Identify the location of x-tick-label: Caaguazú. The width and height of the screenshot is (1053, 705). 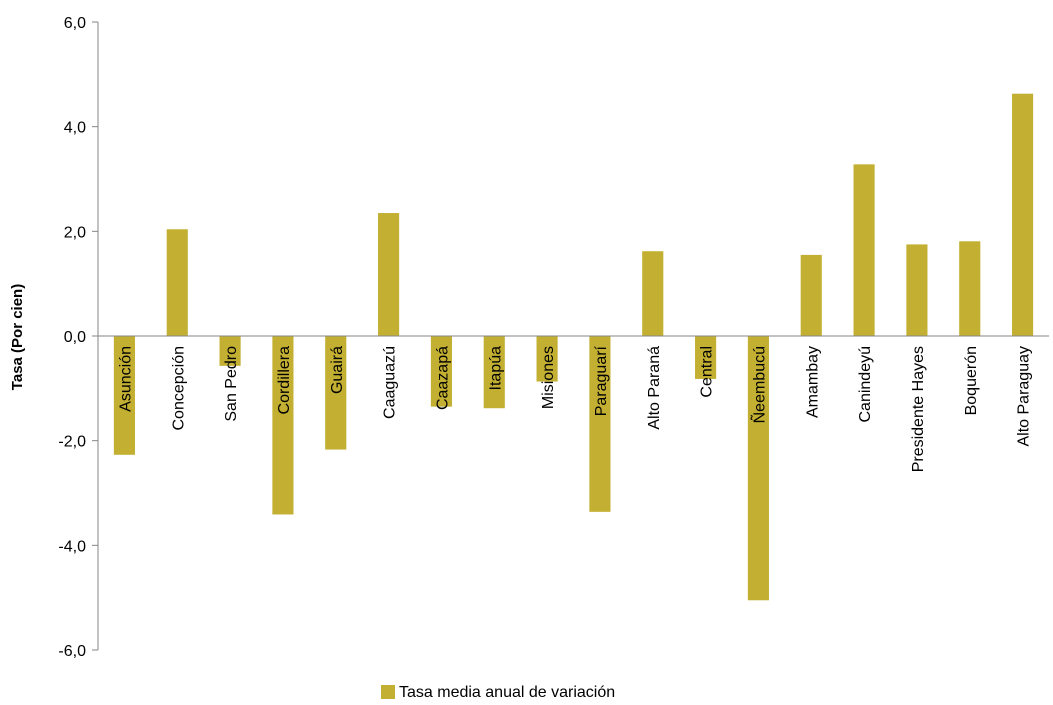
(390, 382).